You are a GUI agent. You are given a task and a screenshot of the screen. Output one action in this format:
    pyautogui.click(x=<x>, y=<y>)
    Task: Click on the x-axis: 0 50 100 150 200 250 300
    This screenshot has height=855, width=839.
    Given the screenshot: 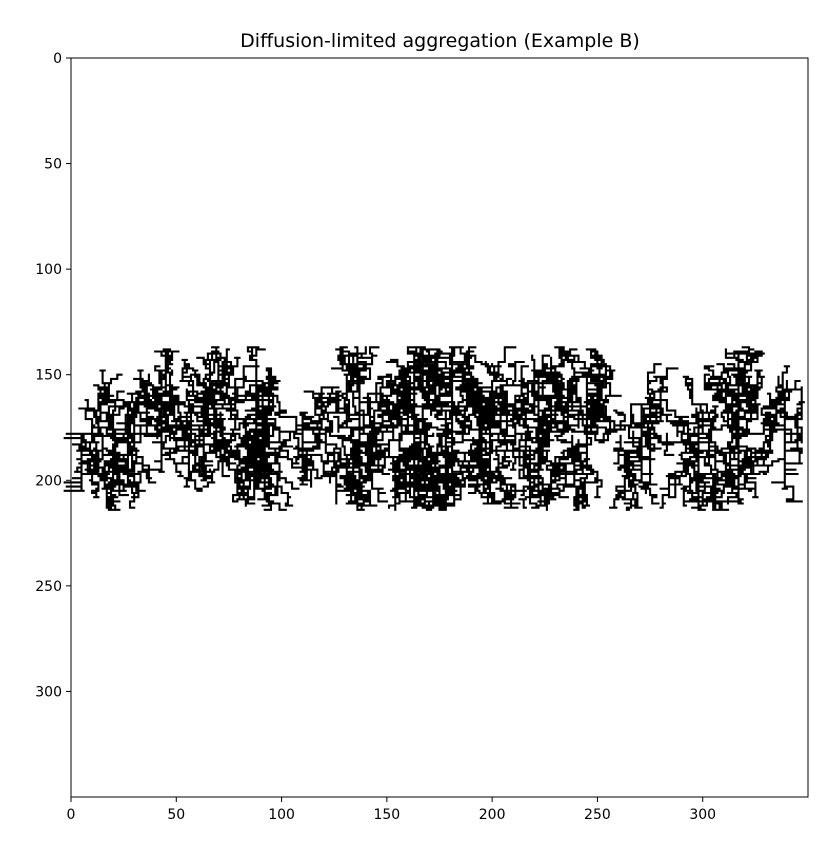 What is the action you would take?
    pyautogui.click(x=391, y=810)
    